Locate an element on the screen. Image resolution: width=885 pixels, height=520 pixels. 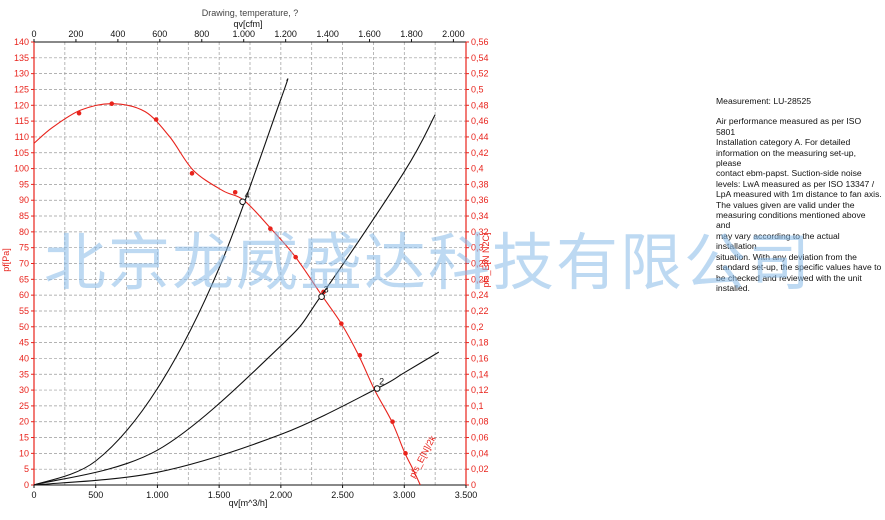
x-axis-label: qv[m^3/h] is located at coordinates (248, 503).